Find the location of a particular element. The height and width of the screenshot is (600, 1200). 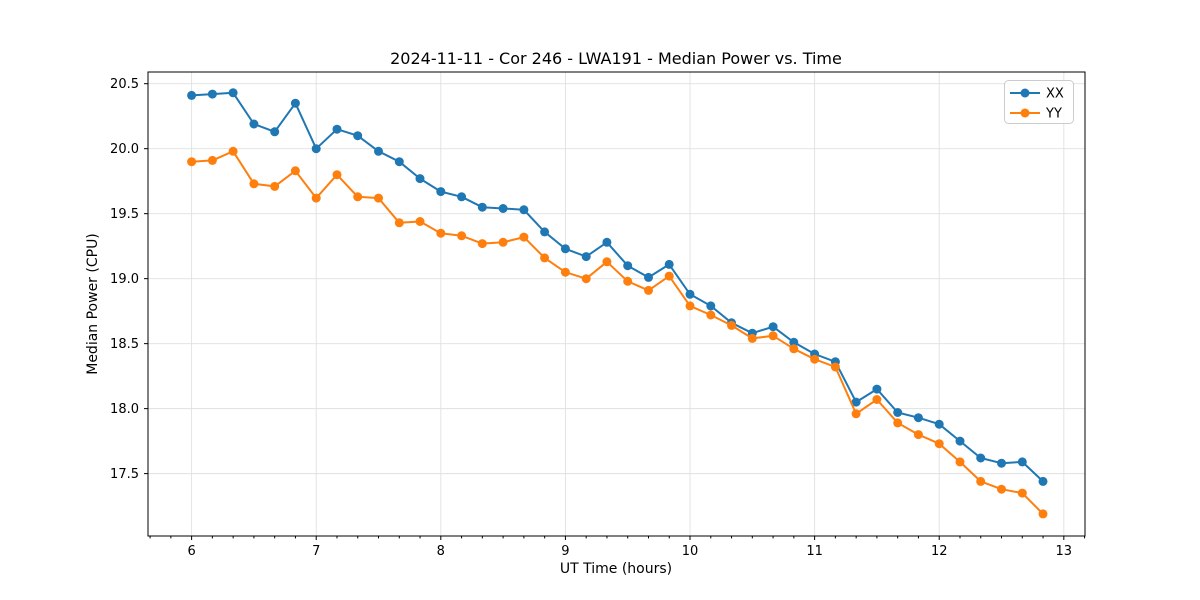

legend: XX YY is located at coordinates (1039, 102).